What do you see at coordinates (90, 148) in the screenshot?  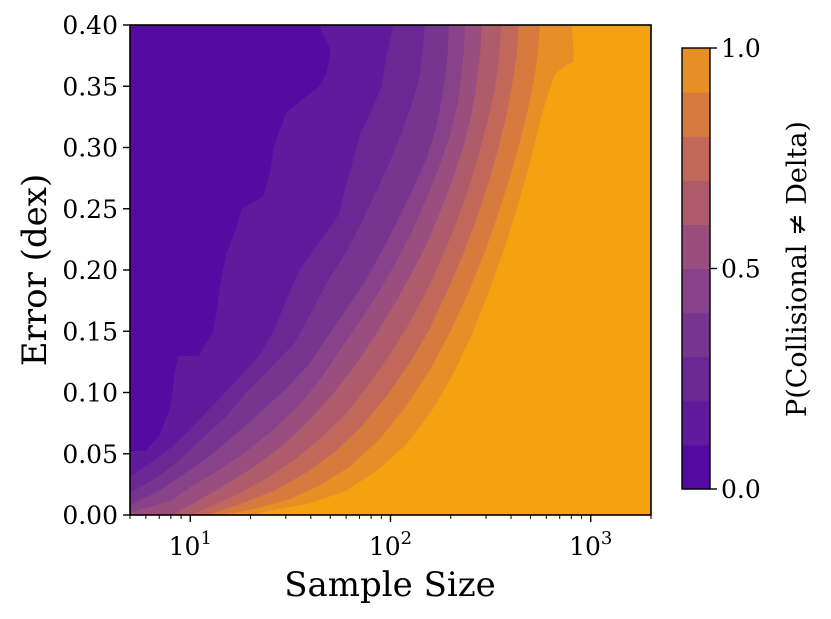 I see `y-tick-label: 0.30` at bounding box center [90, 148].